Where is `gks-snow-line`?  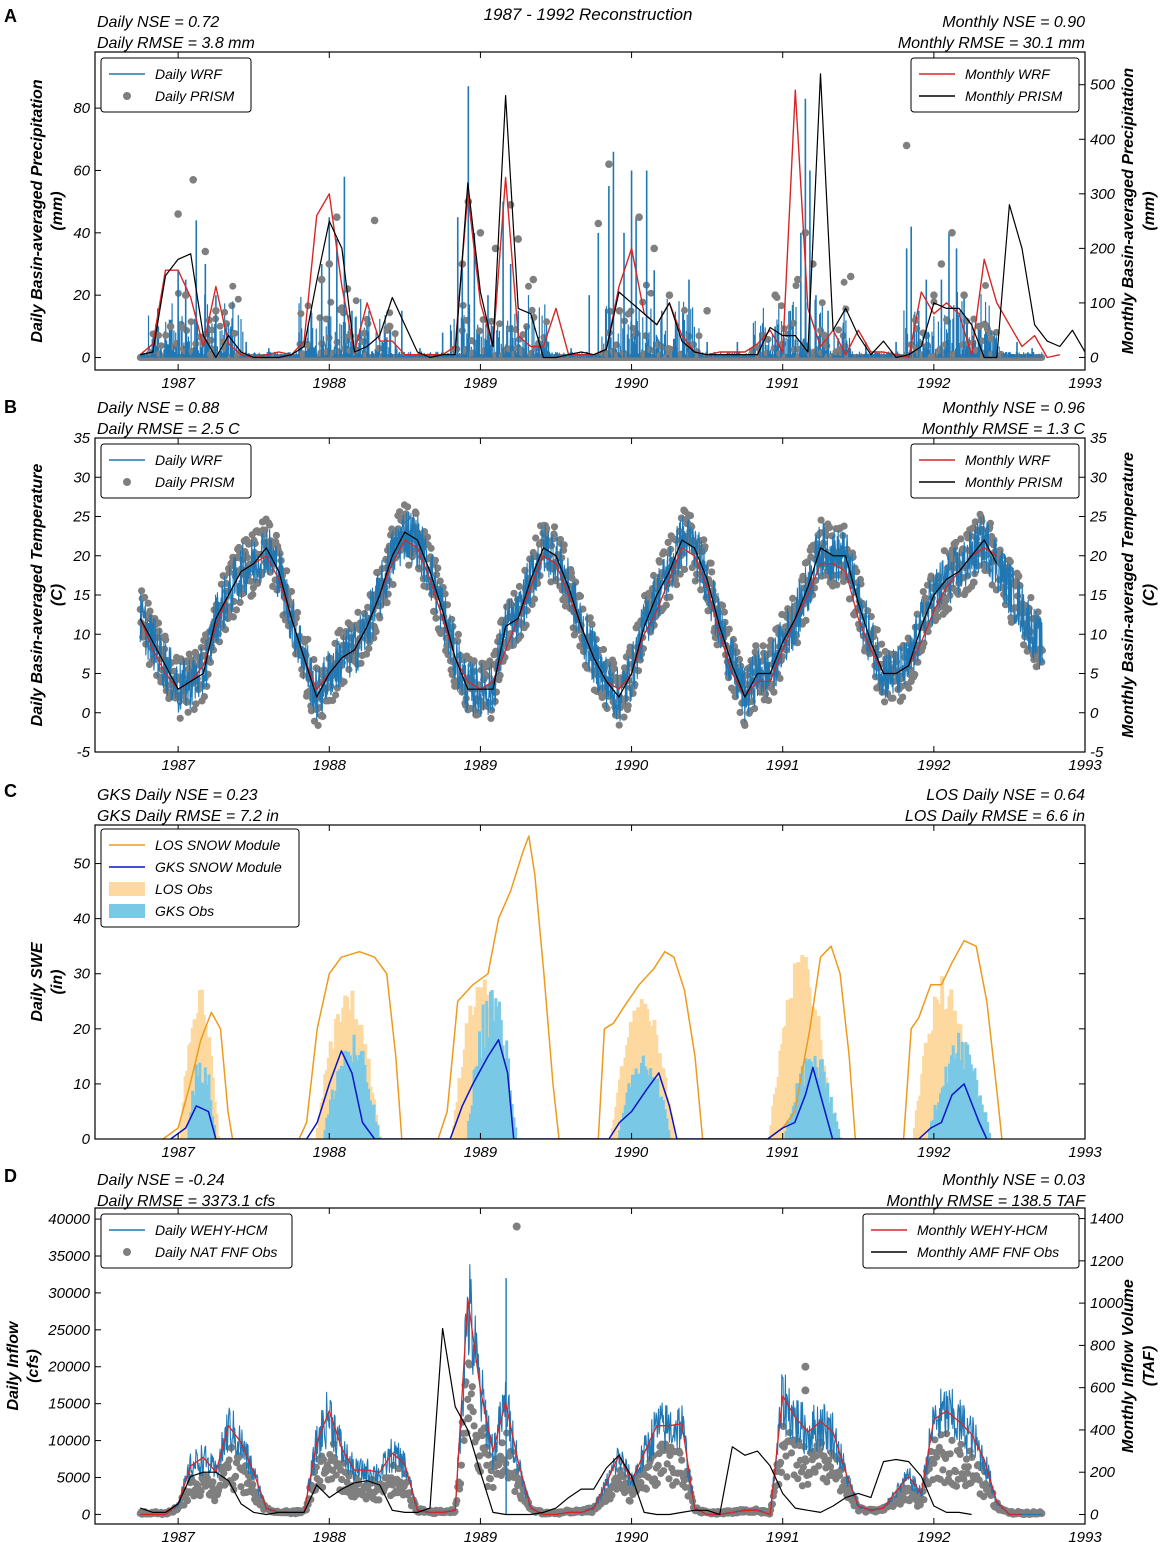 gks-snow-line is located at coordinates (579, 1089).